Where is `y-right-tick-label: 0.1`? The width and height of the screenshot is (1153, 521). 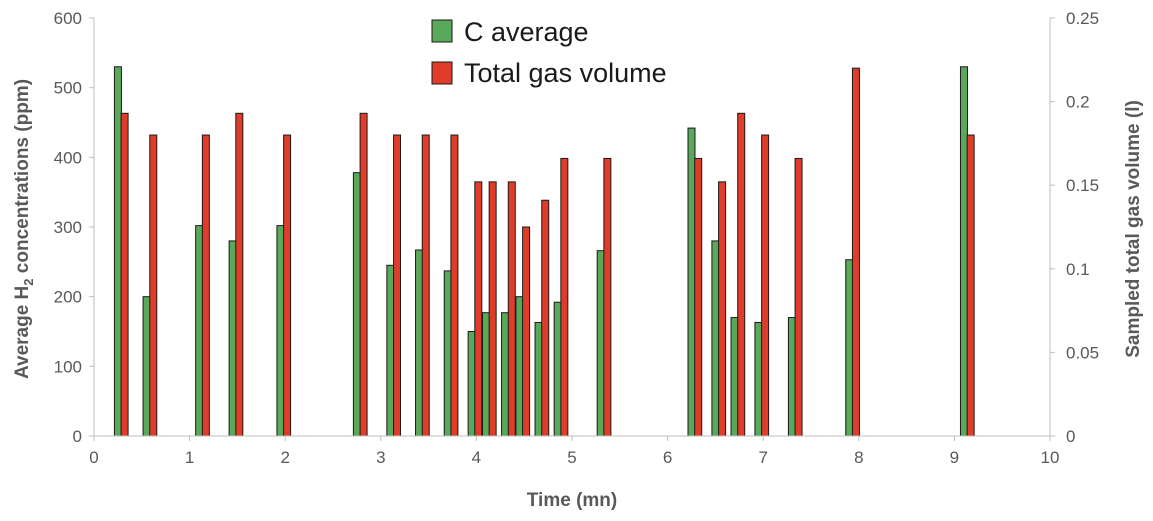
y-right-tick-label: 0.1 is located at coordinates (1078, 269).